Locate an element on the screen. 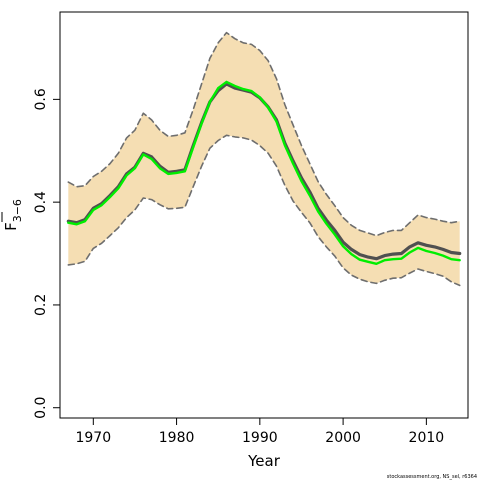 Image resolution: width=480 pixels, height=480 pixels. svg-text: F3−6 is located at coordinates (13, 215).